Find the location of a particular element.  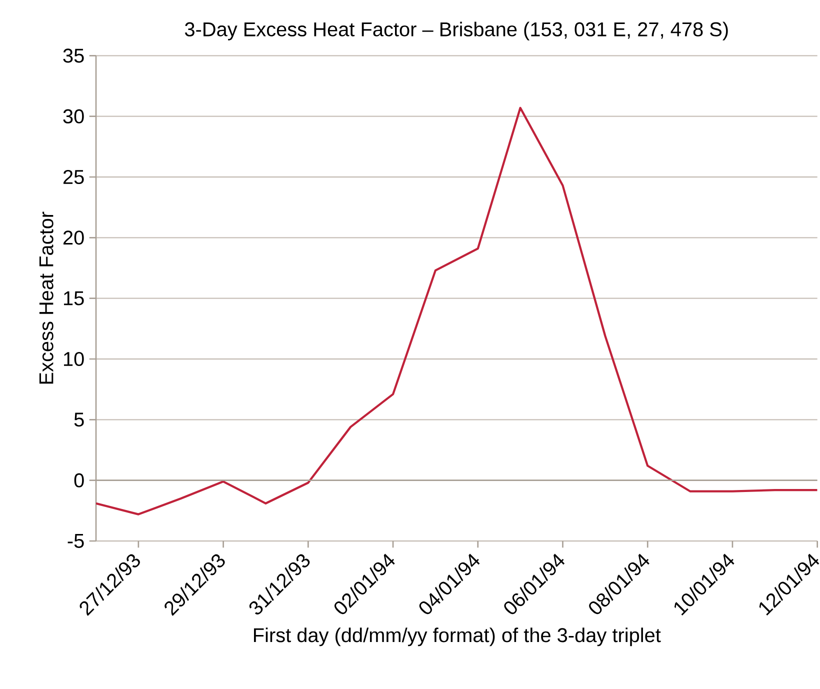

y-tick-label: 35 is located at coordinates (73, 55).